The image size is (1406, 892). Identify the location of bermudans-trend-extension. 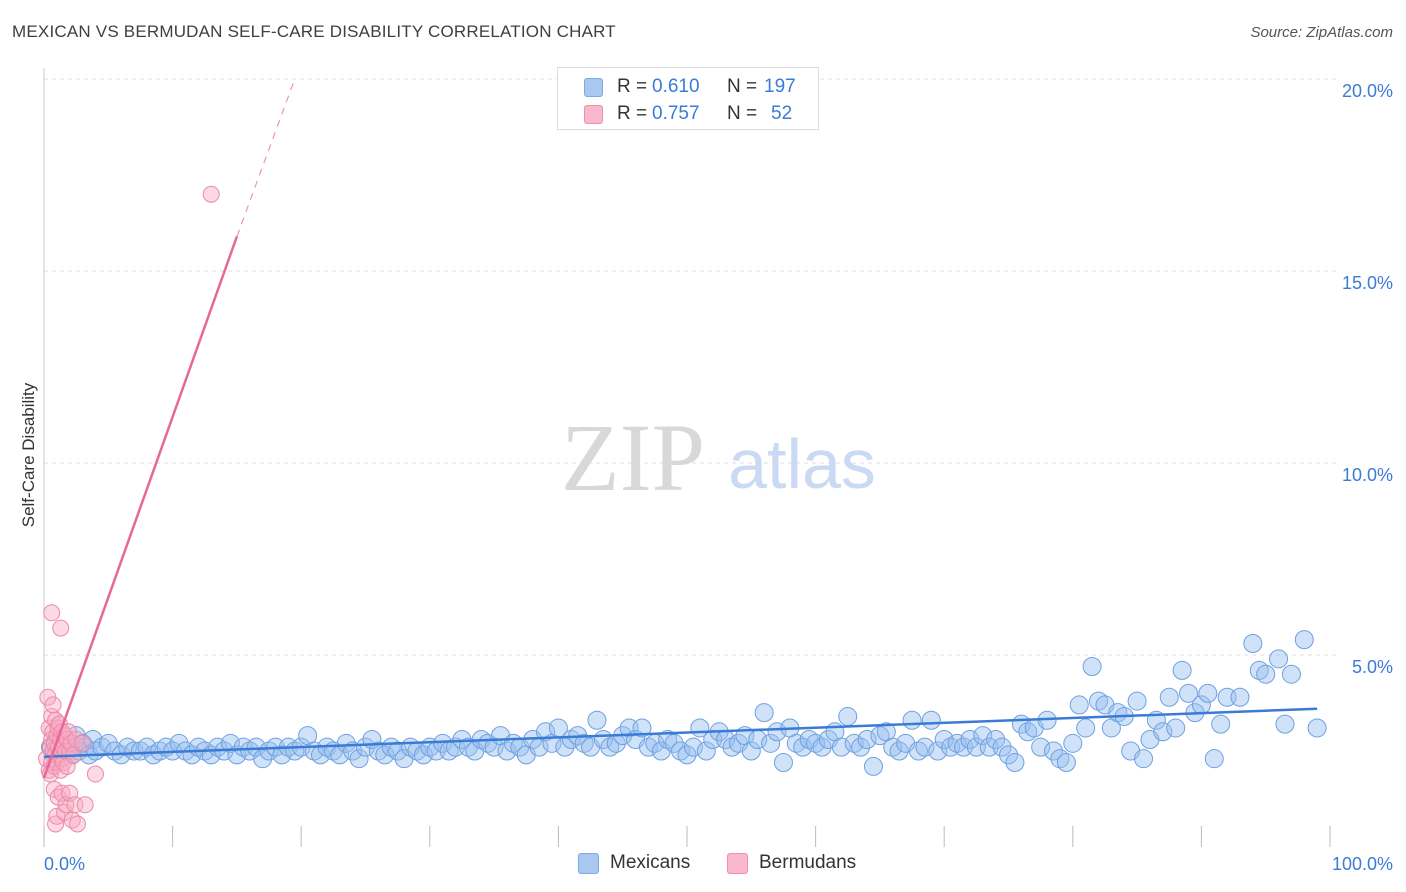
(266, 157).